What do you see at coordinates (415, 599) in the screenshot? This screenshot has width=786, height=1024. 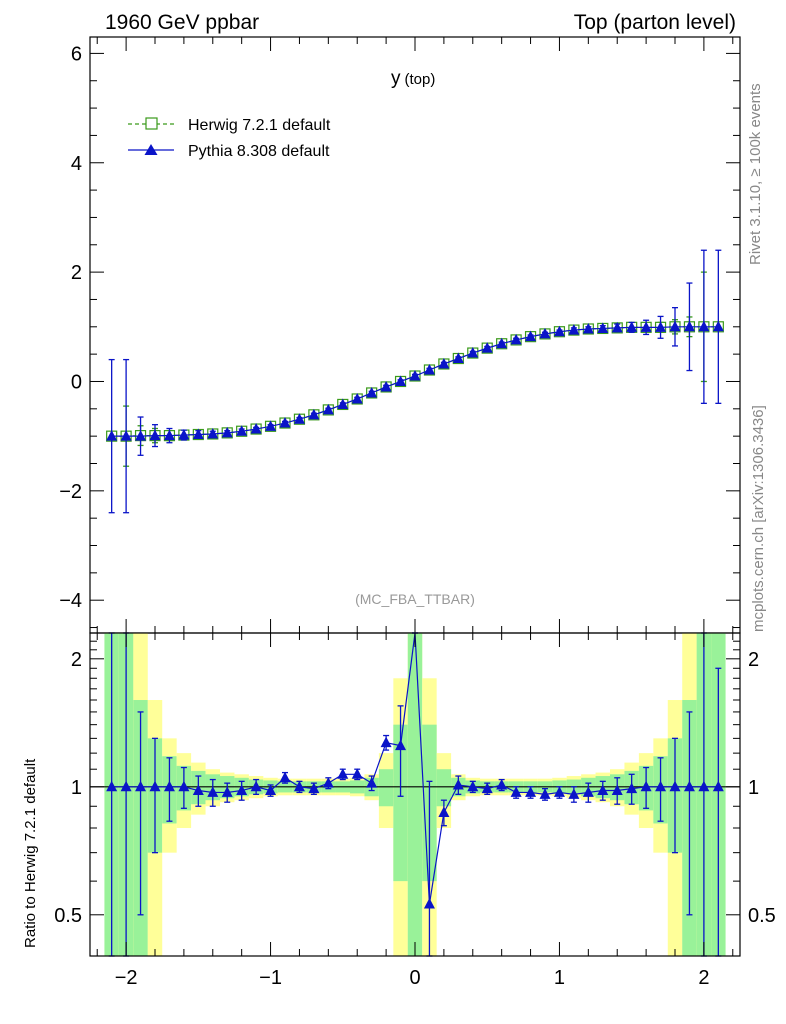 I see `analysis-watermark: (MC_FBA_TTBAR)` at bounding box center [415, 599].